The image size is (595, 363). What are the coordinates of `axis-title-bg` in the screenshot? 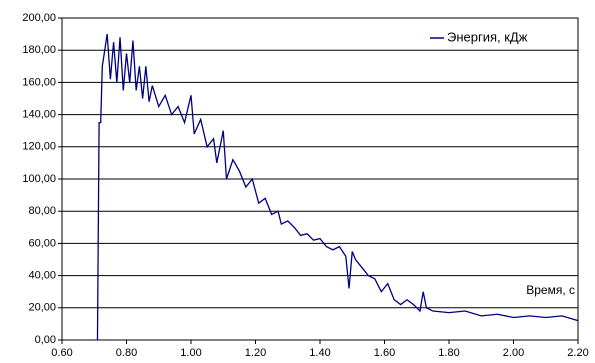 It's located at (542, 291).